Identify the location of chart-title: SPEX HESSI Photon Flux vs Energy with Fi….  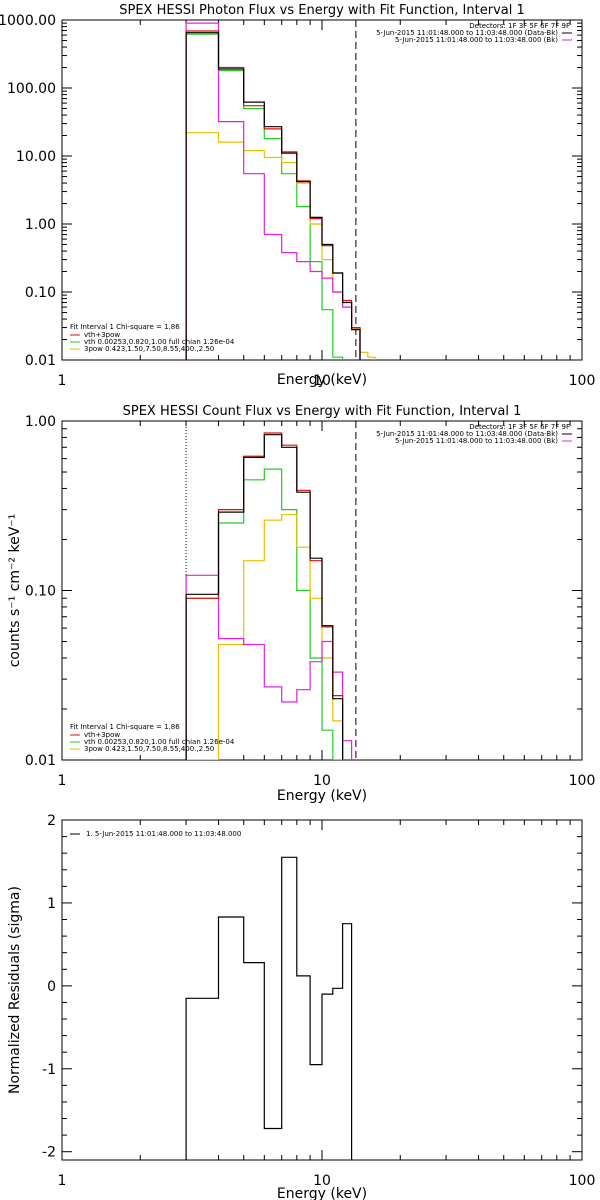
(322, 10).